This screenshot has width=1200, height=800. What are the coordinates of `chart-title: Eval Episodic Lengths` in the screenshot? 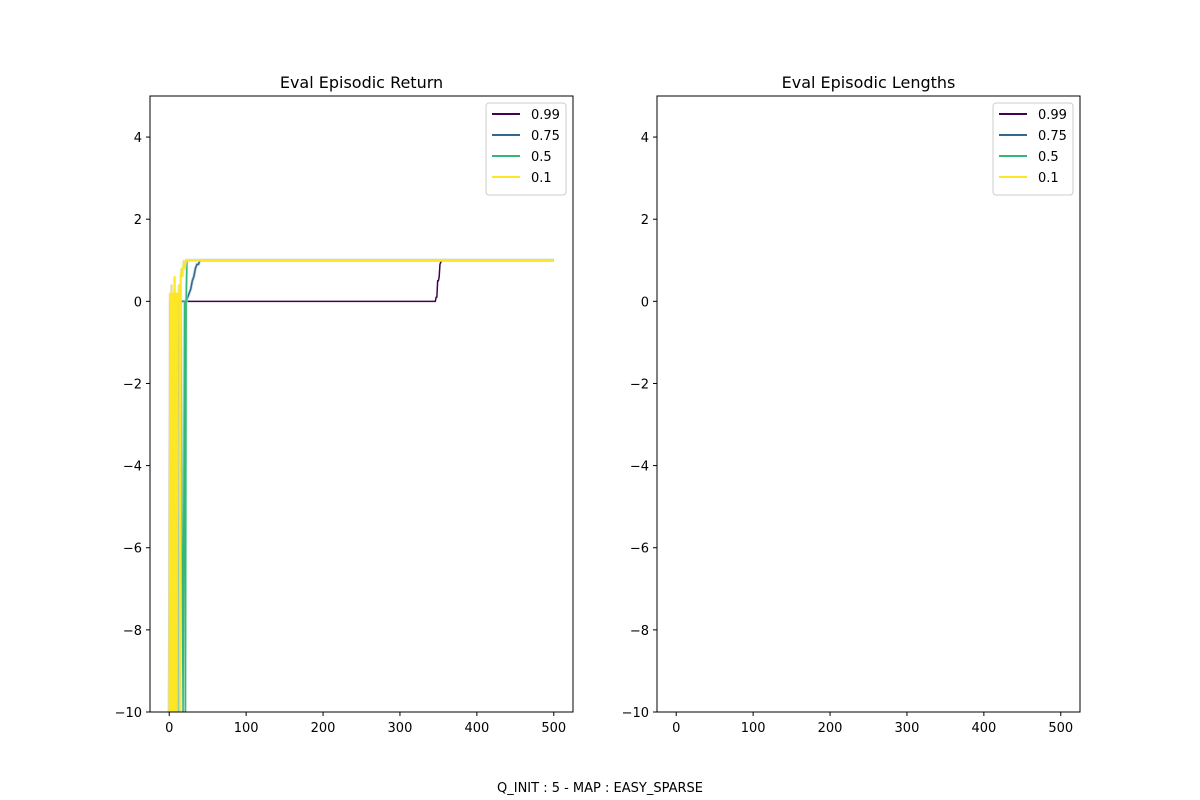 It's located at (869, 82).